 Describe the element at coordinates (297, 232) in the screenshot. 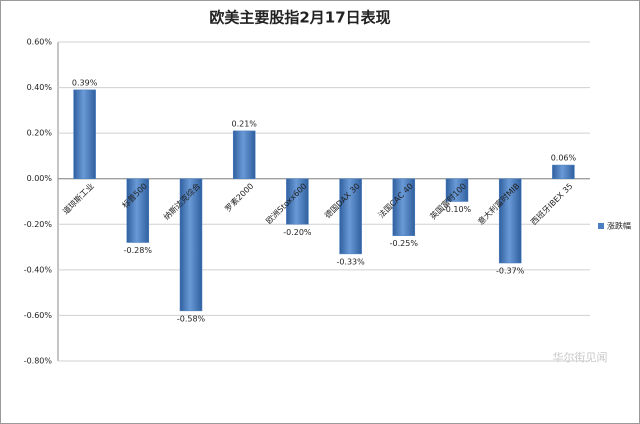

I see `value-label: -0.20%` at that location.